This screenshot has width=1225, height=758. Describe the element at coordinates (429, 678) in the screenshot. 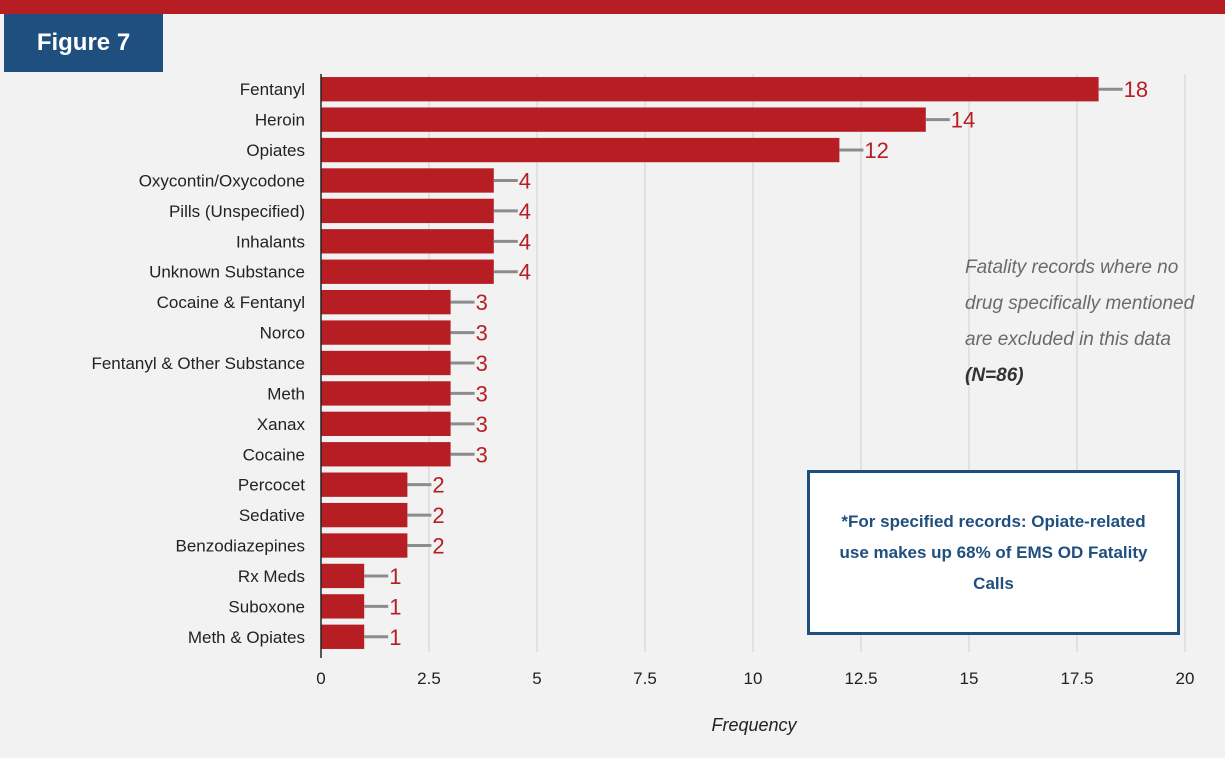

I see `x-tick-label: 2.5` at that location.